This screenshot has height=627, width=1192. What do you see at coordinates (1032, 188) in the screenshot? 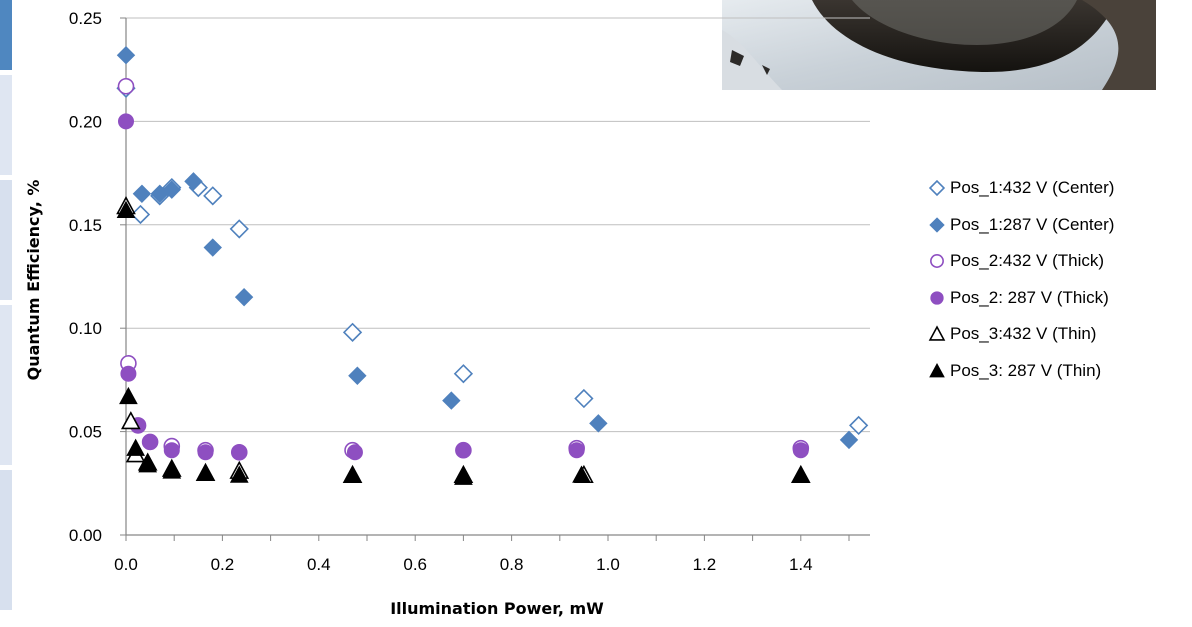
I see `legend-label: Pos_1:432 V (Center)` at bounding box center [1032, 188].